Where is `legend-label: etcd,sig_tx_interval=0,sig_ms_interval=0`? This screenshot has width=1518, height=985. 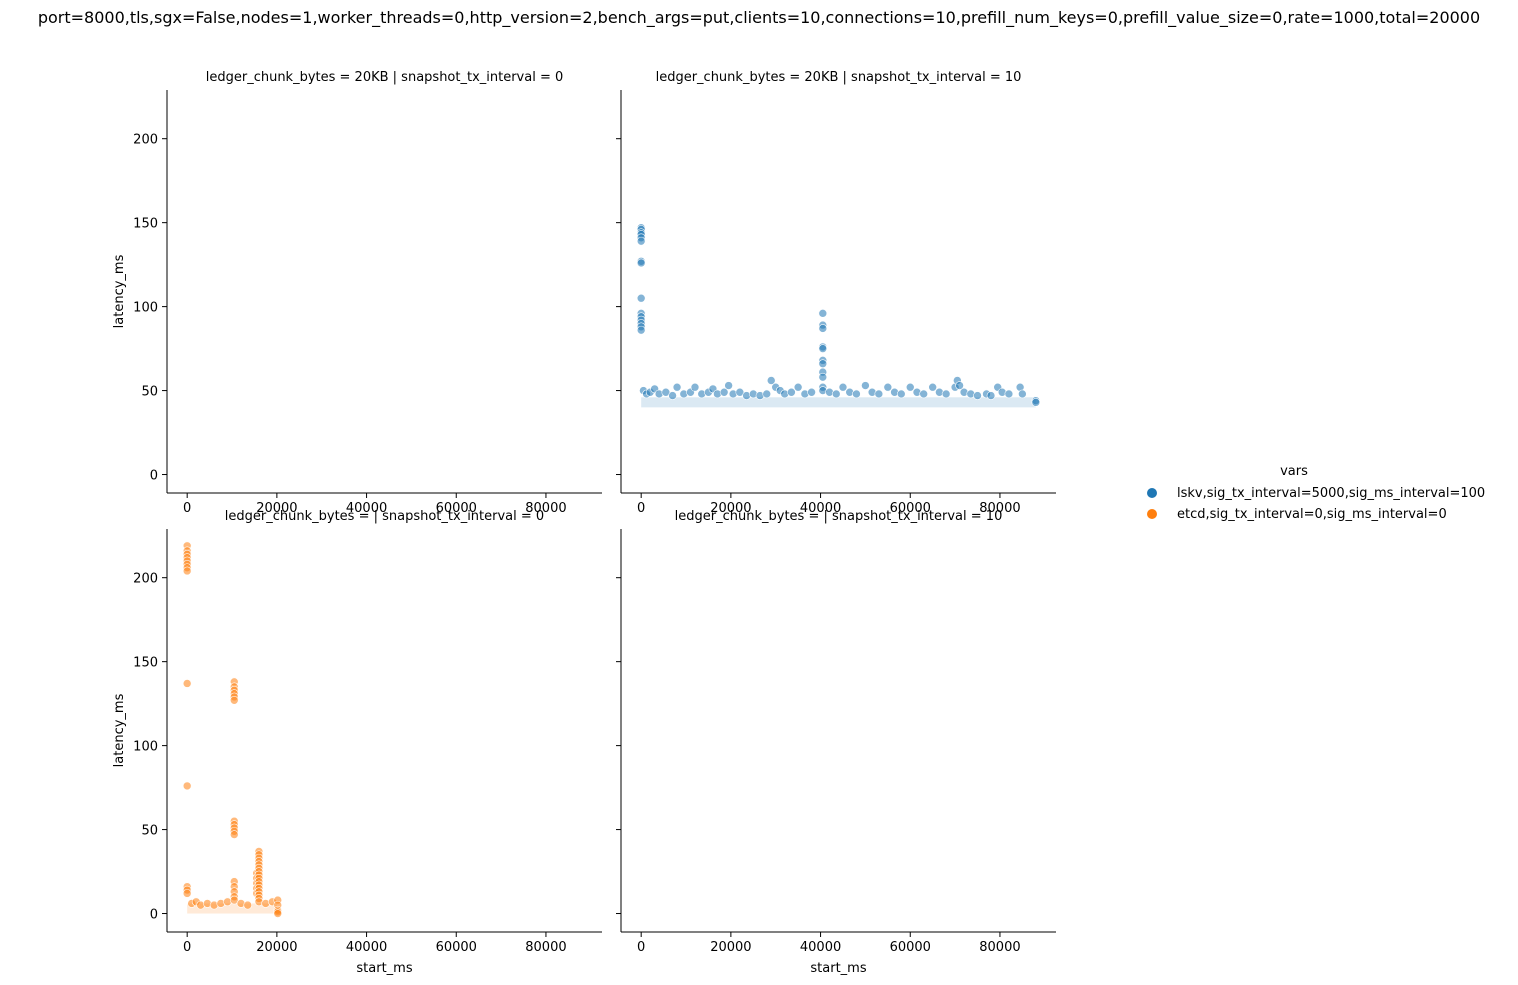 legend-label: etcd,sig_tx_interval=0,sig_ms_interval=0 is located at coordinates (1312, 514).